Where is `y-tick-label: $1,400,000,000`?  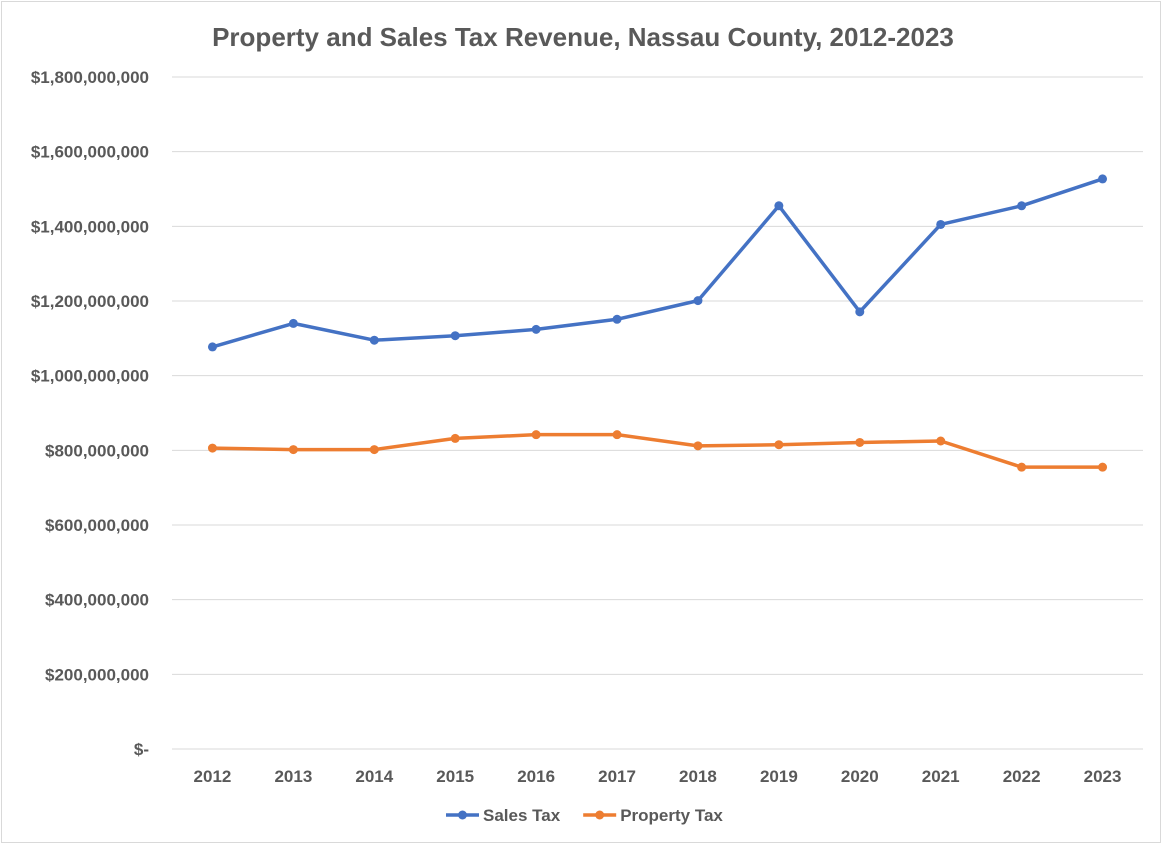
y-tick-label: $1,400,000,000 is located at coordinates (90, 226).